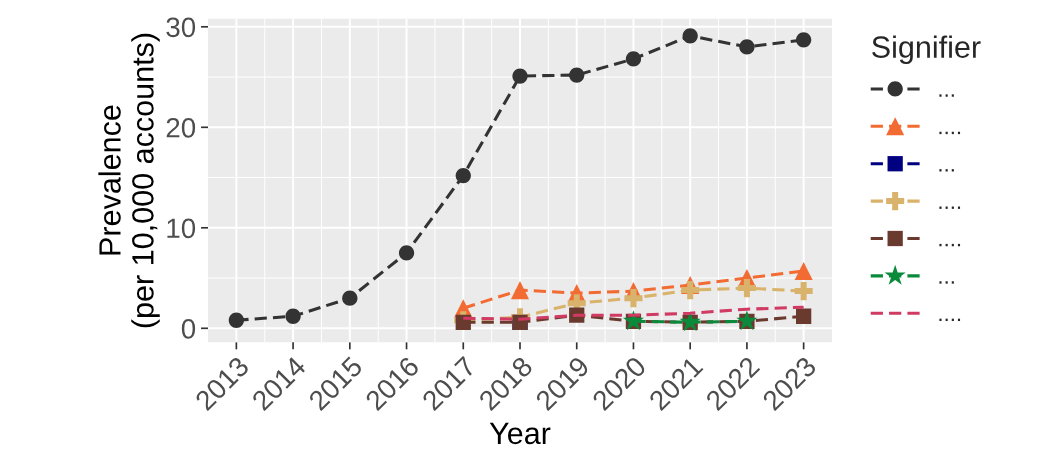 The image size is (1040, 469). What do you see at coordinates (188, 328) in the screenshot?
I see `y-tick-label: 0` at bounding box center [188, 328].